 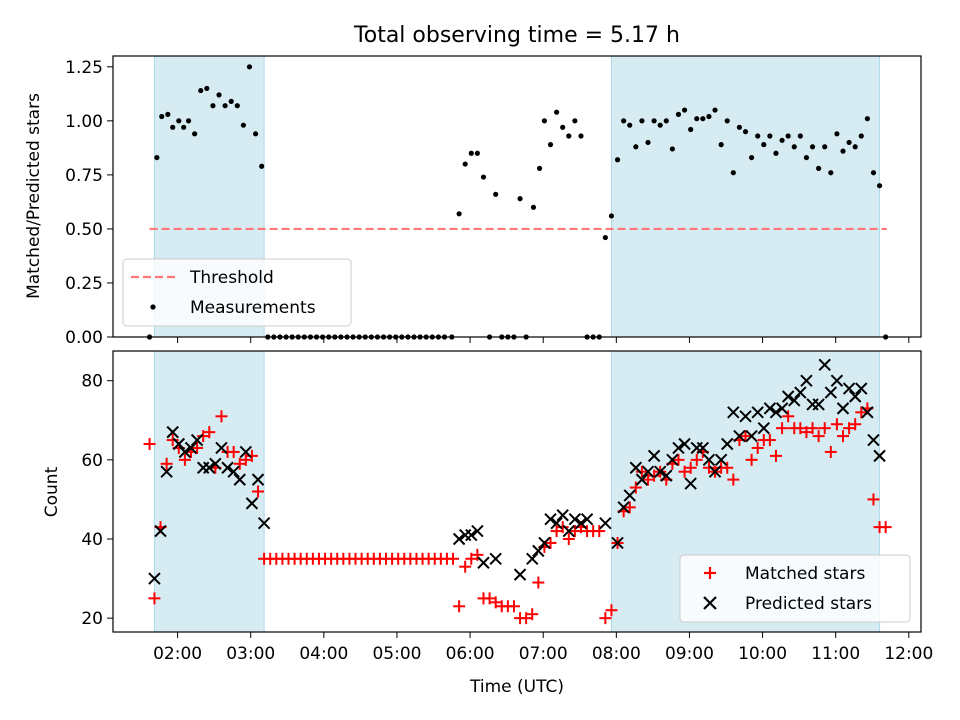 I want to click on legend-measurements-swatch, so click(x=153, y=307).